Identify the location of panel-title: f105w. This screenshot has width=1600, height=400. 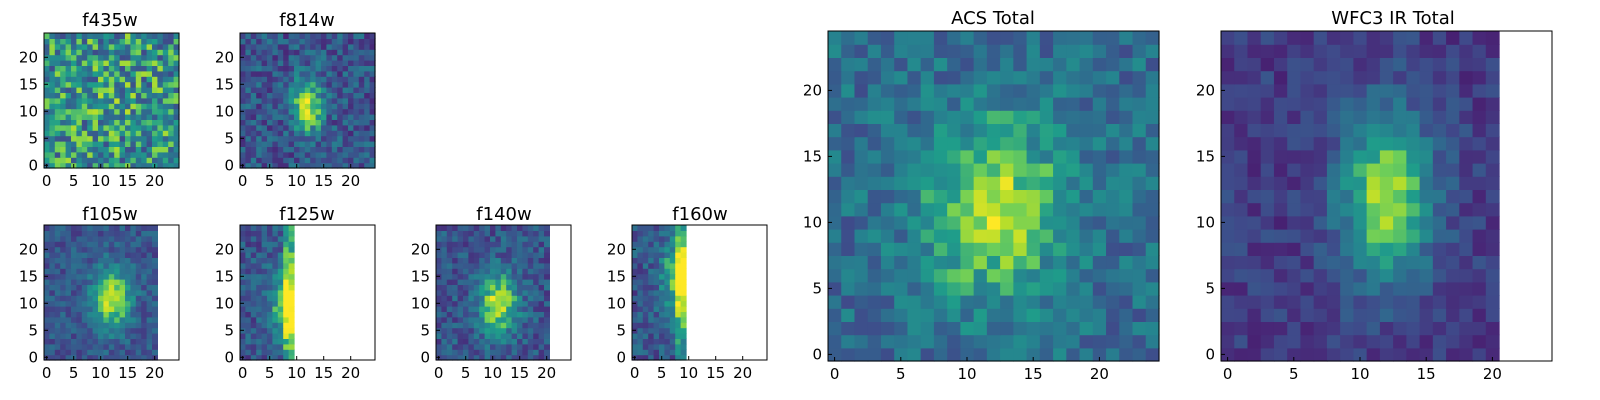
(109, 214).